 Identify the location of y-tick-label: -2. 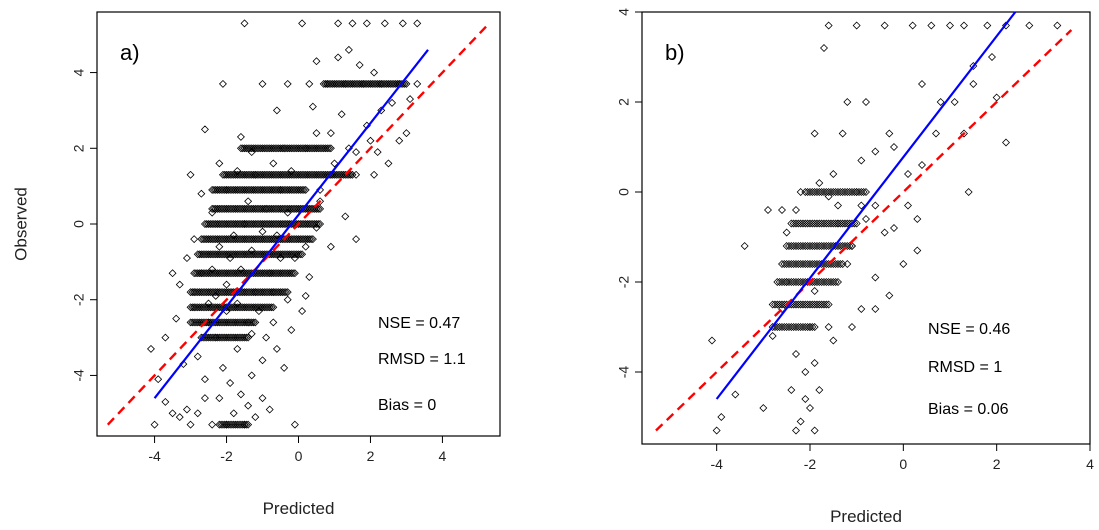
(79, 299).